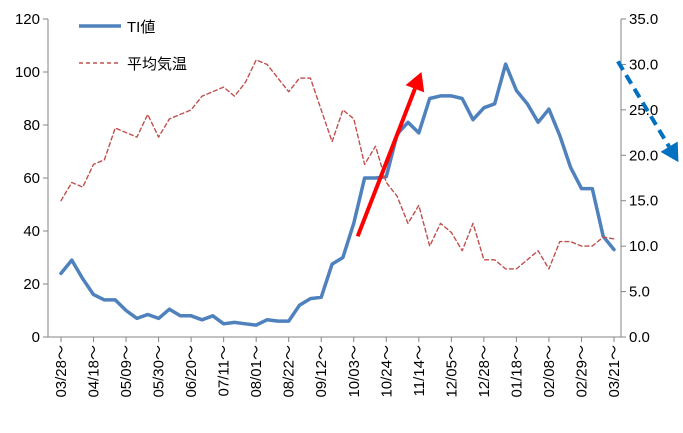 This screenshot has height=433, width=683. I want to click on x-tick-label: 08/01～, so click(256, 371).